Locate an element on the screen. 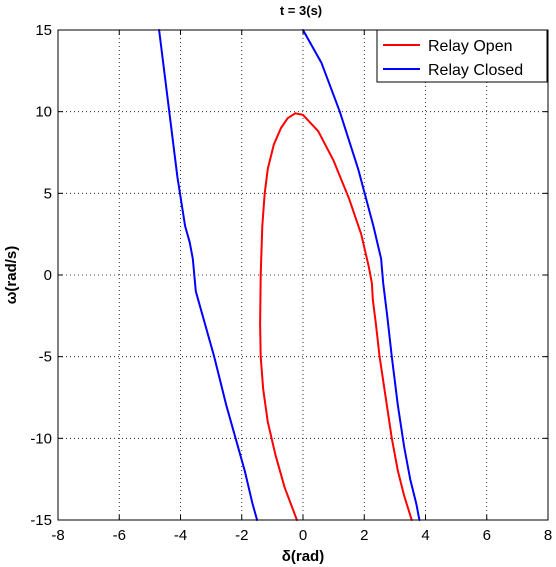  x-tick-label: -6 is located at coordinates (119, 535).